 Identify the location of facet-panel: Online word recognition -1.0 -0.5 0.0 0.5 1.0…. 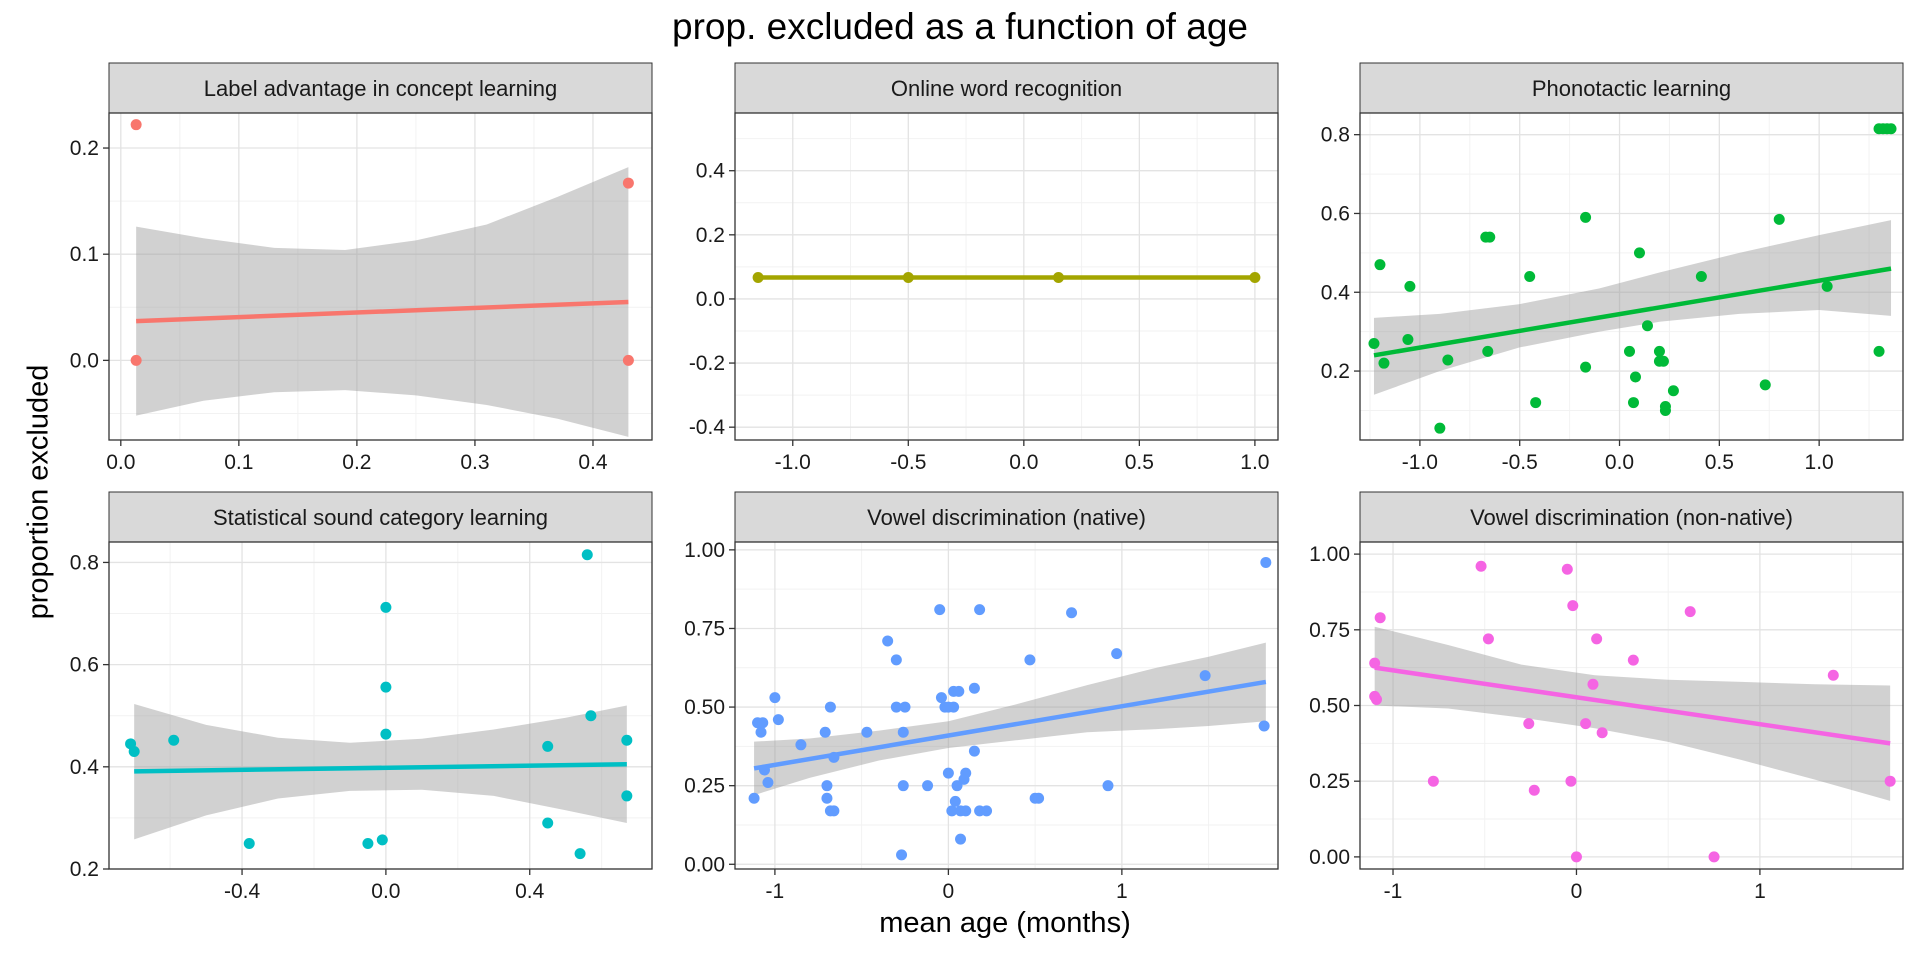
(984, 268).